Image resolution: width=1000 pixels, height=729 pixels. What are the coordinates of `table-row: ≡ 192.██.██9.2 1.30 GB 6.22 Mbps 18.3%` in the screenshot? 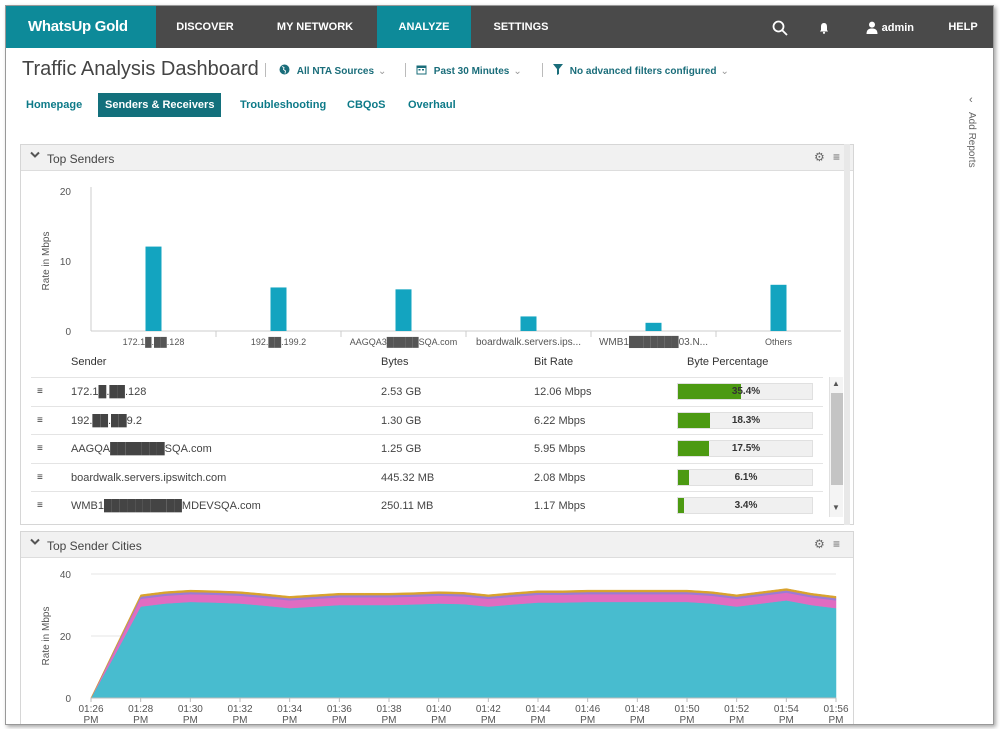 It's located at (427, 419).